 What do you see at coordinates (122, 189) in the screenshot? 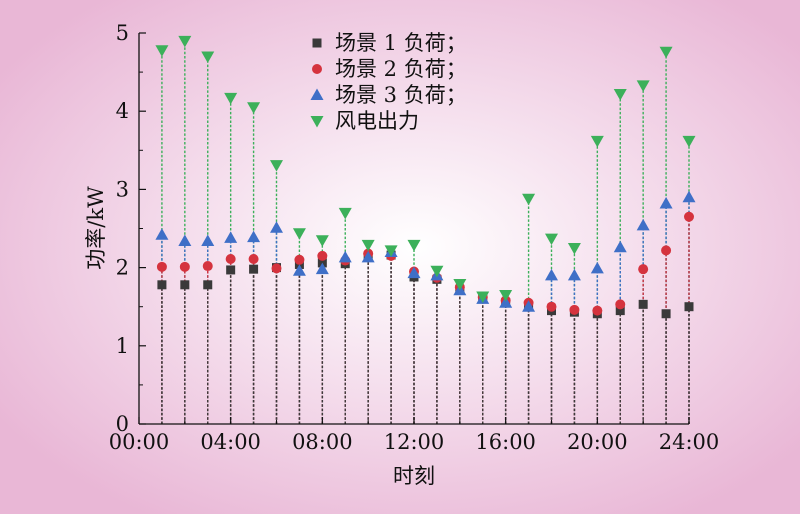
I see `y-tick-label: 3` at bounding box center [122, 189].